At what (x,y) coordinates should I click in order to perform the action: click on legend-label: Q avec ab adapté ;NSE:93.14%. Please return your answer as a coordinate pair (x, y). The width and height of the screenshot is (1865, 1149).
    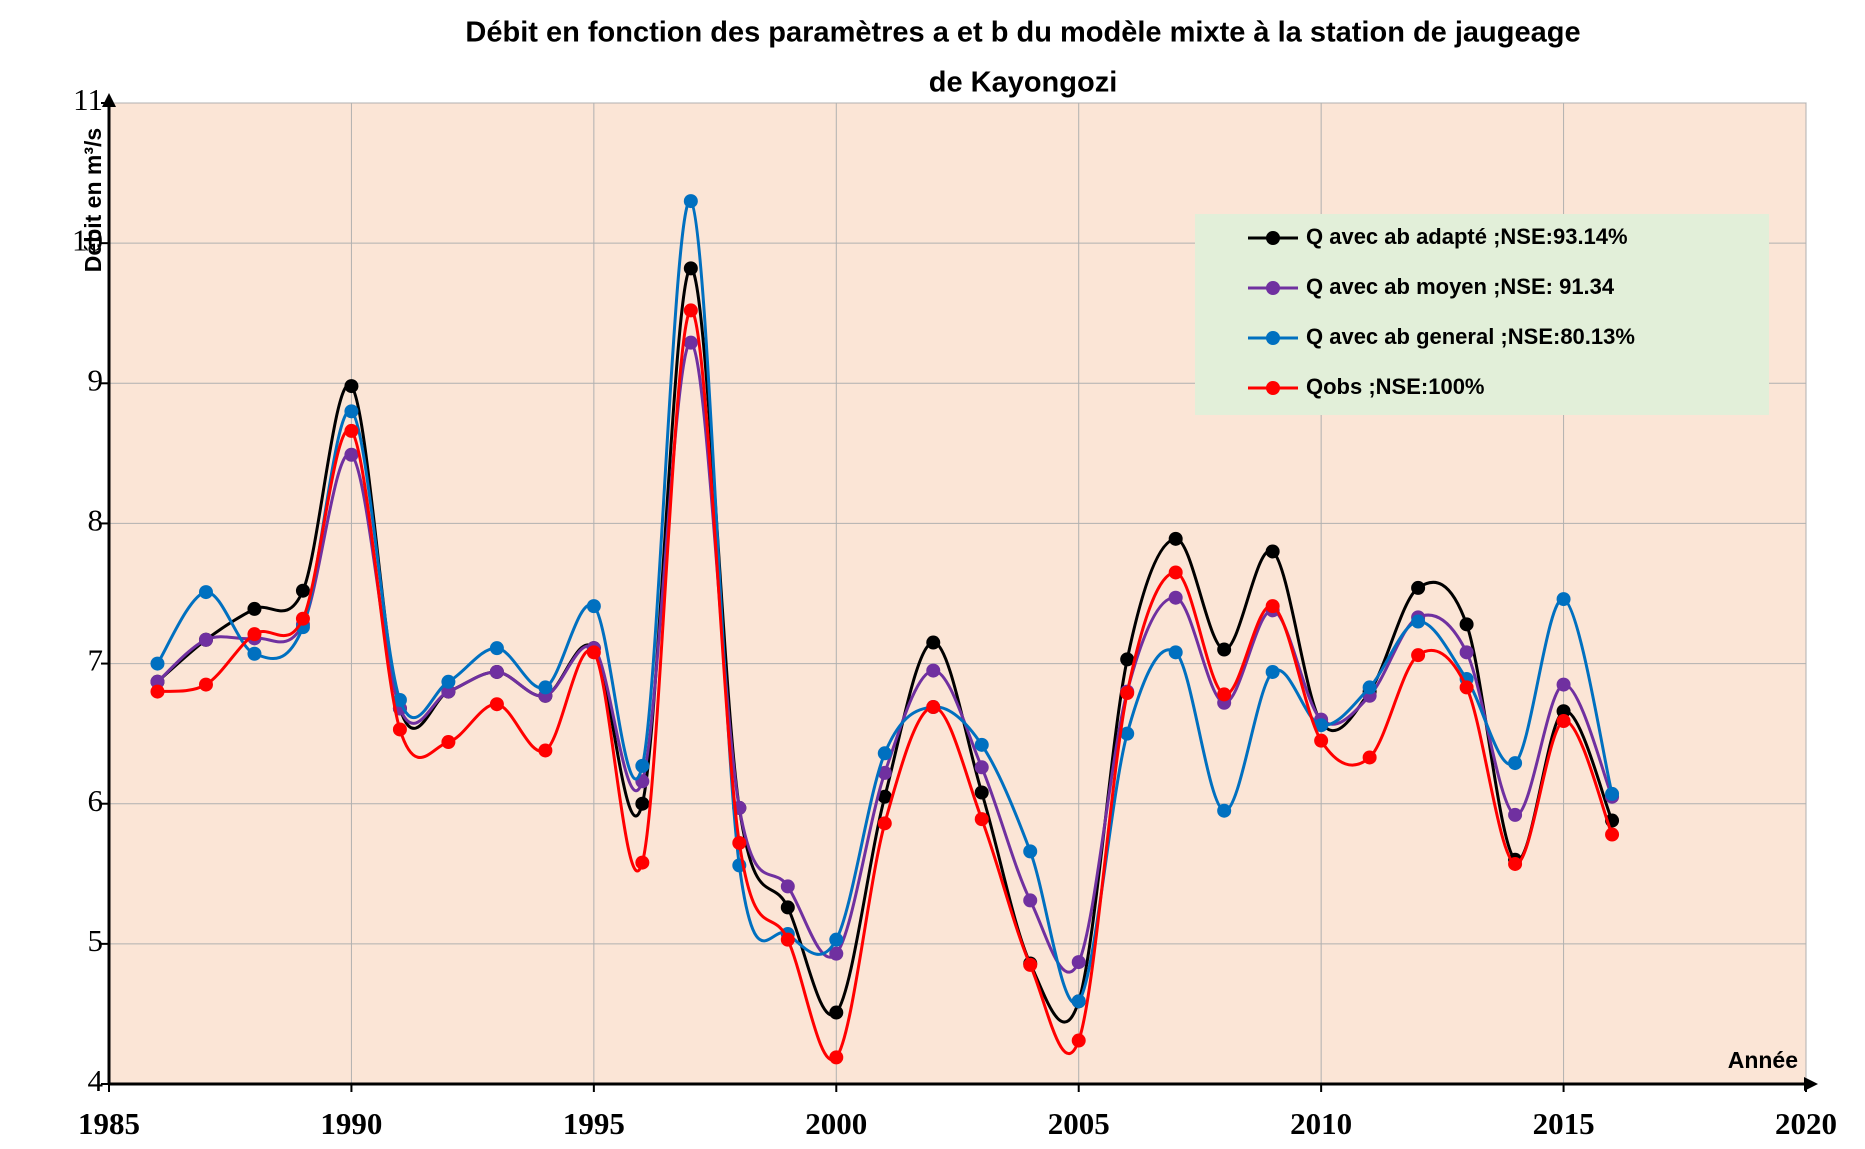
    Looking at the image, I should click on (1467, 236).